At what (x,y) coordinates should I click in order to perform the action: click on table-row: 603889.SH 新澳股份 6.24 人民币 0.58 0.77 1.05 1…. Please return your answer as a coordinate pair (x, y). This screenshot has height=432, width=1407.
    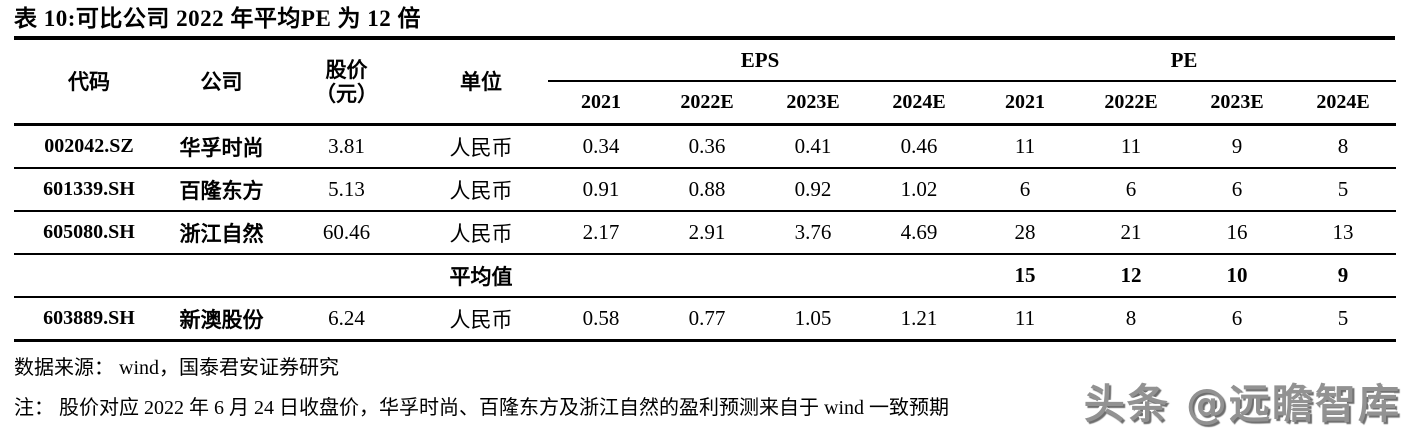
    Looking at the image, I should click on (705, 319).